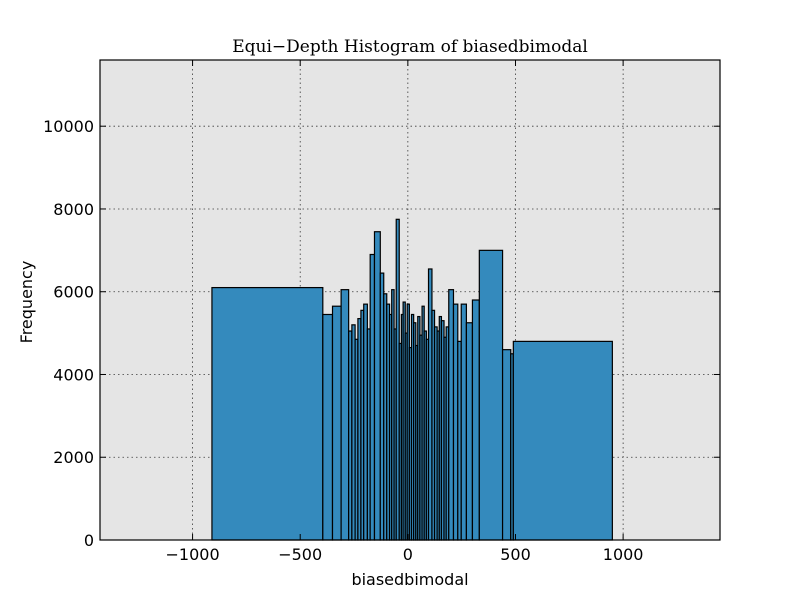 Image resolution: width=800 pixels, height=600 pixels. Describe the element at coordinates (73, 374) in the screenshot. I see `y-tick-label: 4000` at that location.